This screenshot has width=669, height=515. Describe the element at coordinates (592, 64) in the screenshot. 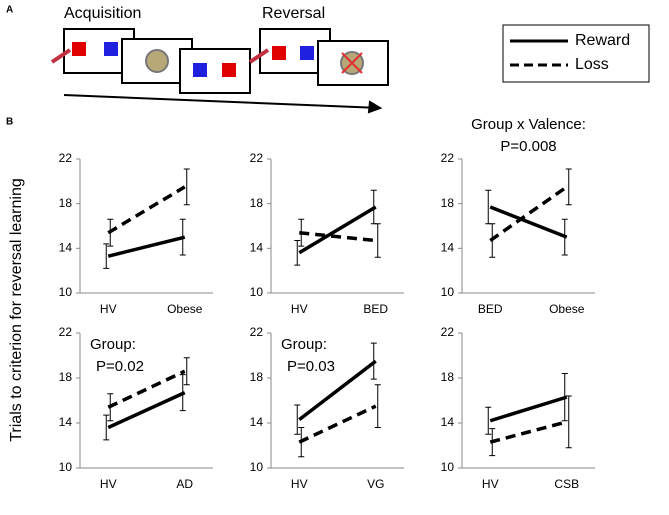

I see `legend-label: Loss` at that location.